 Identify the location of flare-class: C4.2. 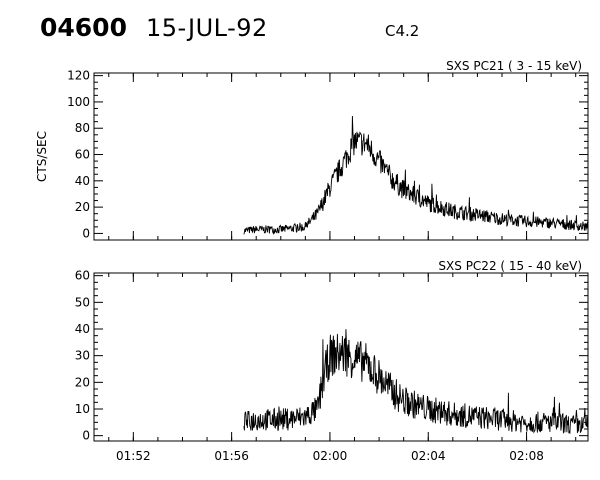
(402, 31).